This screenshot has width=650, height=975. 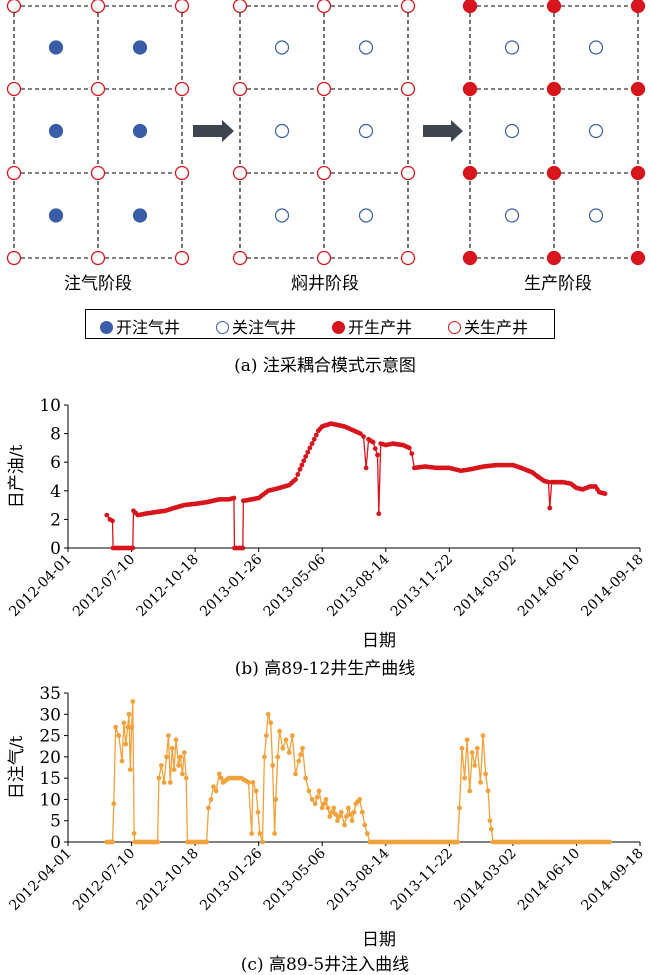 I want to click on filled-red-dot-icon, so click(x=338, y=327).